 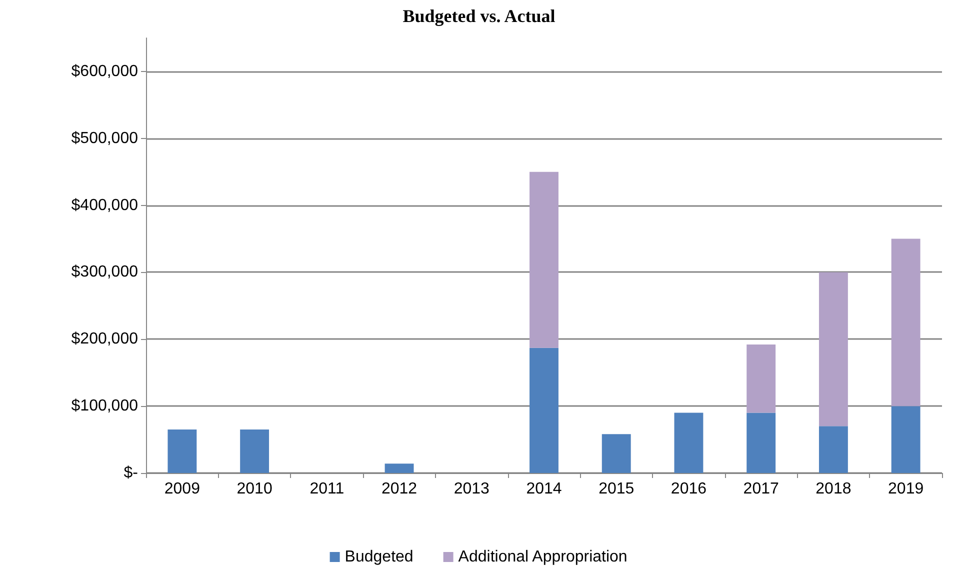 I want to click on x-tick-label: 2010, so click(x=254, y=489).